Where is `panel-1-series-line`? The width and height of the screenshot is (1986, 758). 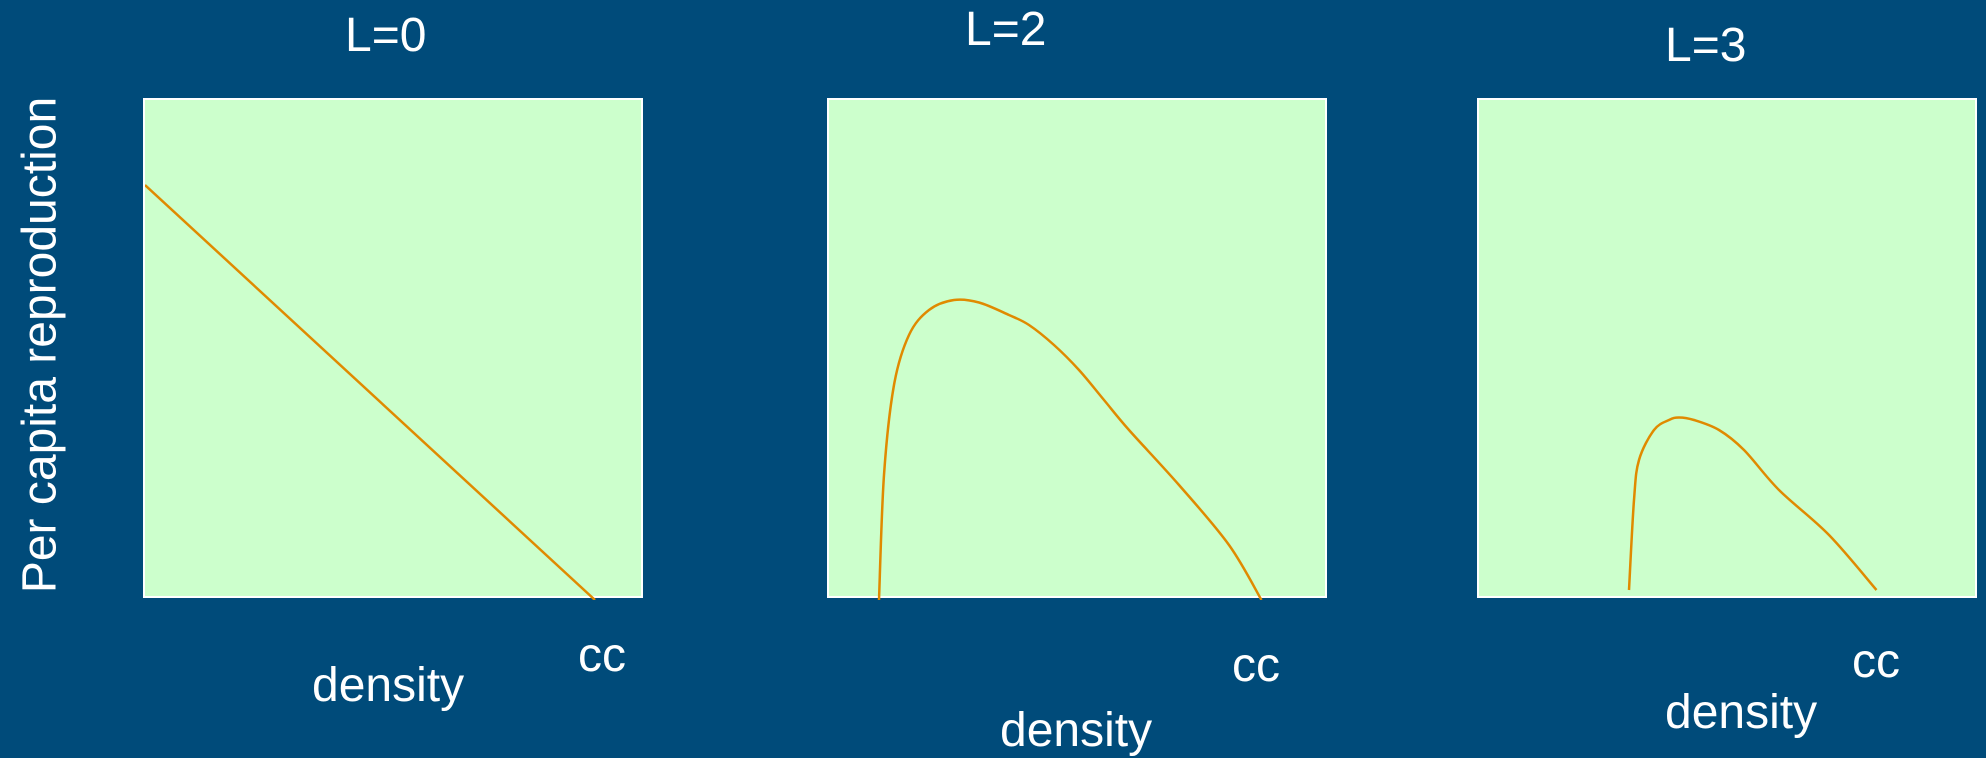
panel-1-series-line is located at coordinates (370, 392).